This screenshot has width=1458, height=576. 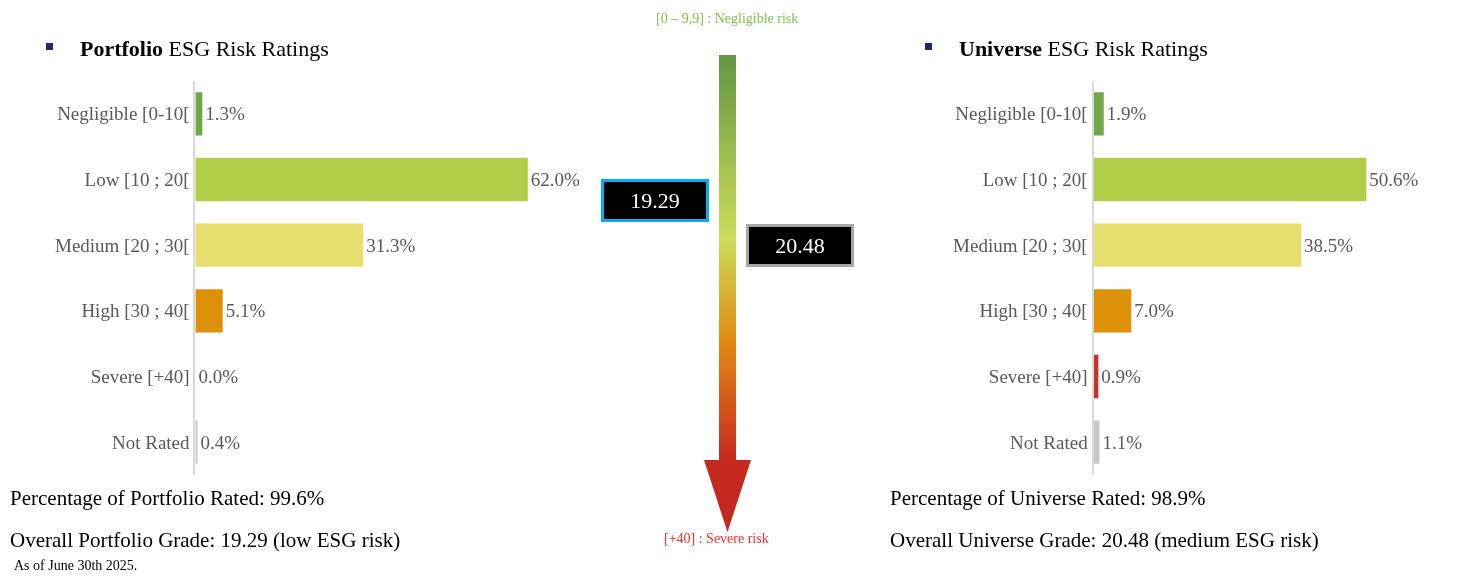 What do you see at coordinates (391, 245) in the screenshot?
I see `data-label: 31.3%` at bounding box center [391, 245].